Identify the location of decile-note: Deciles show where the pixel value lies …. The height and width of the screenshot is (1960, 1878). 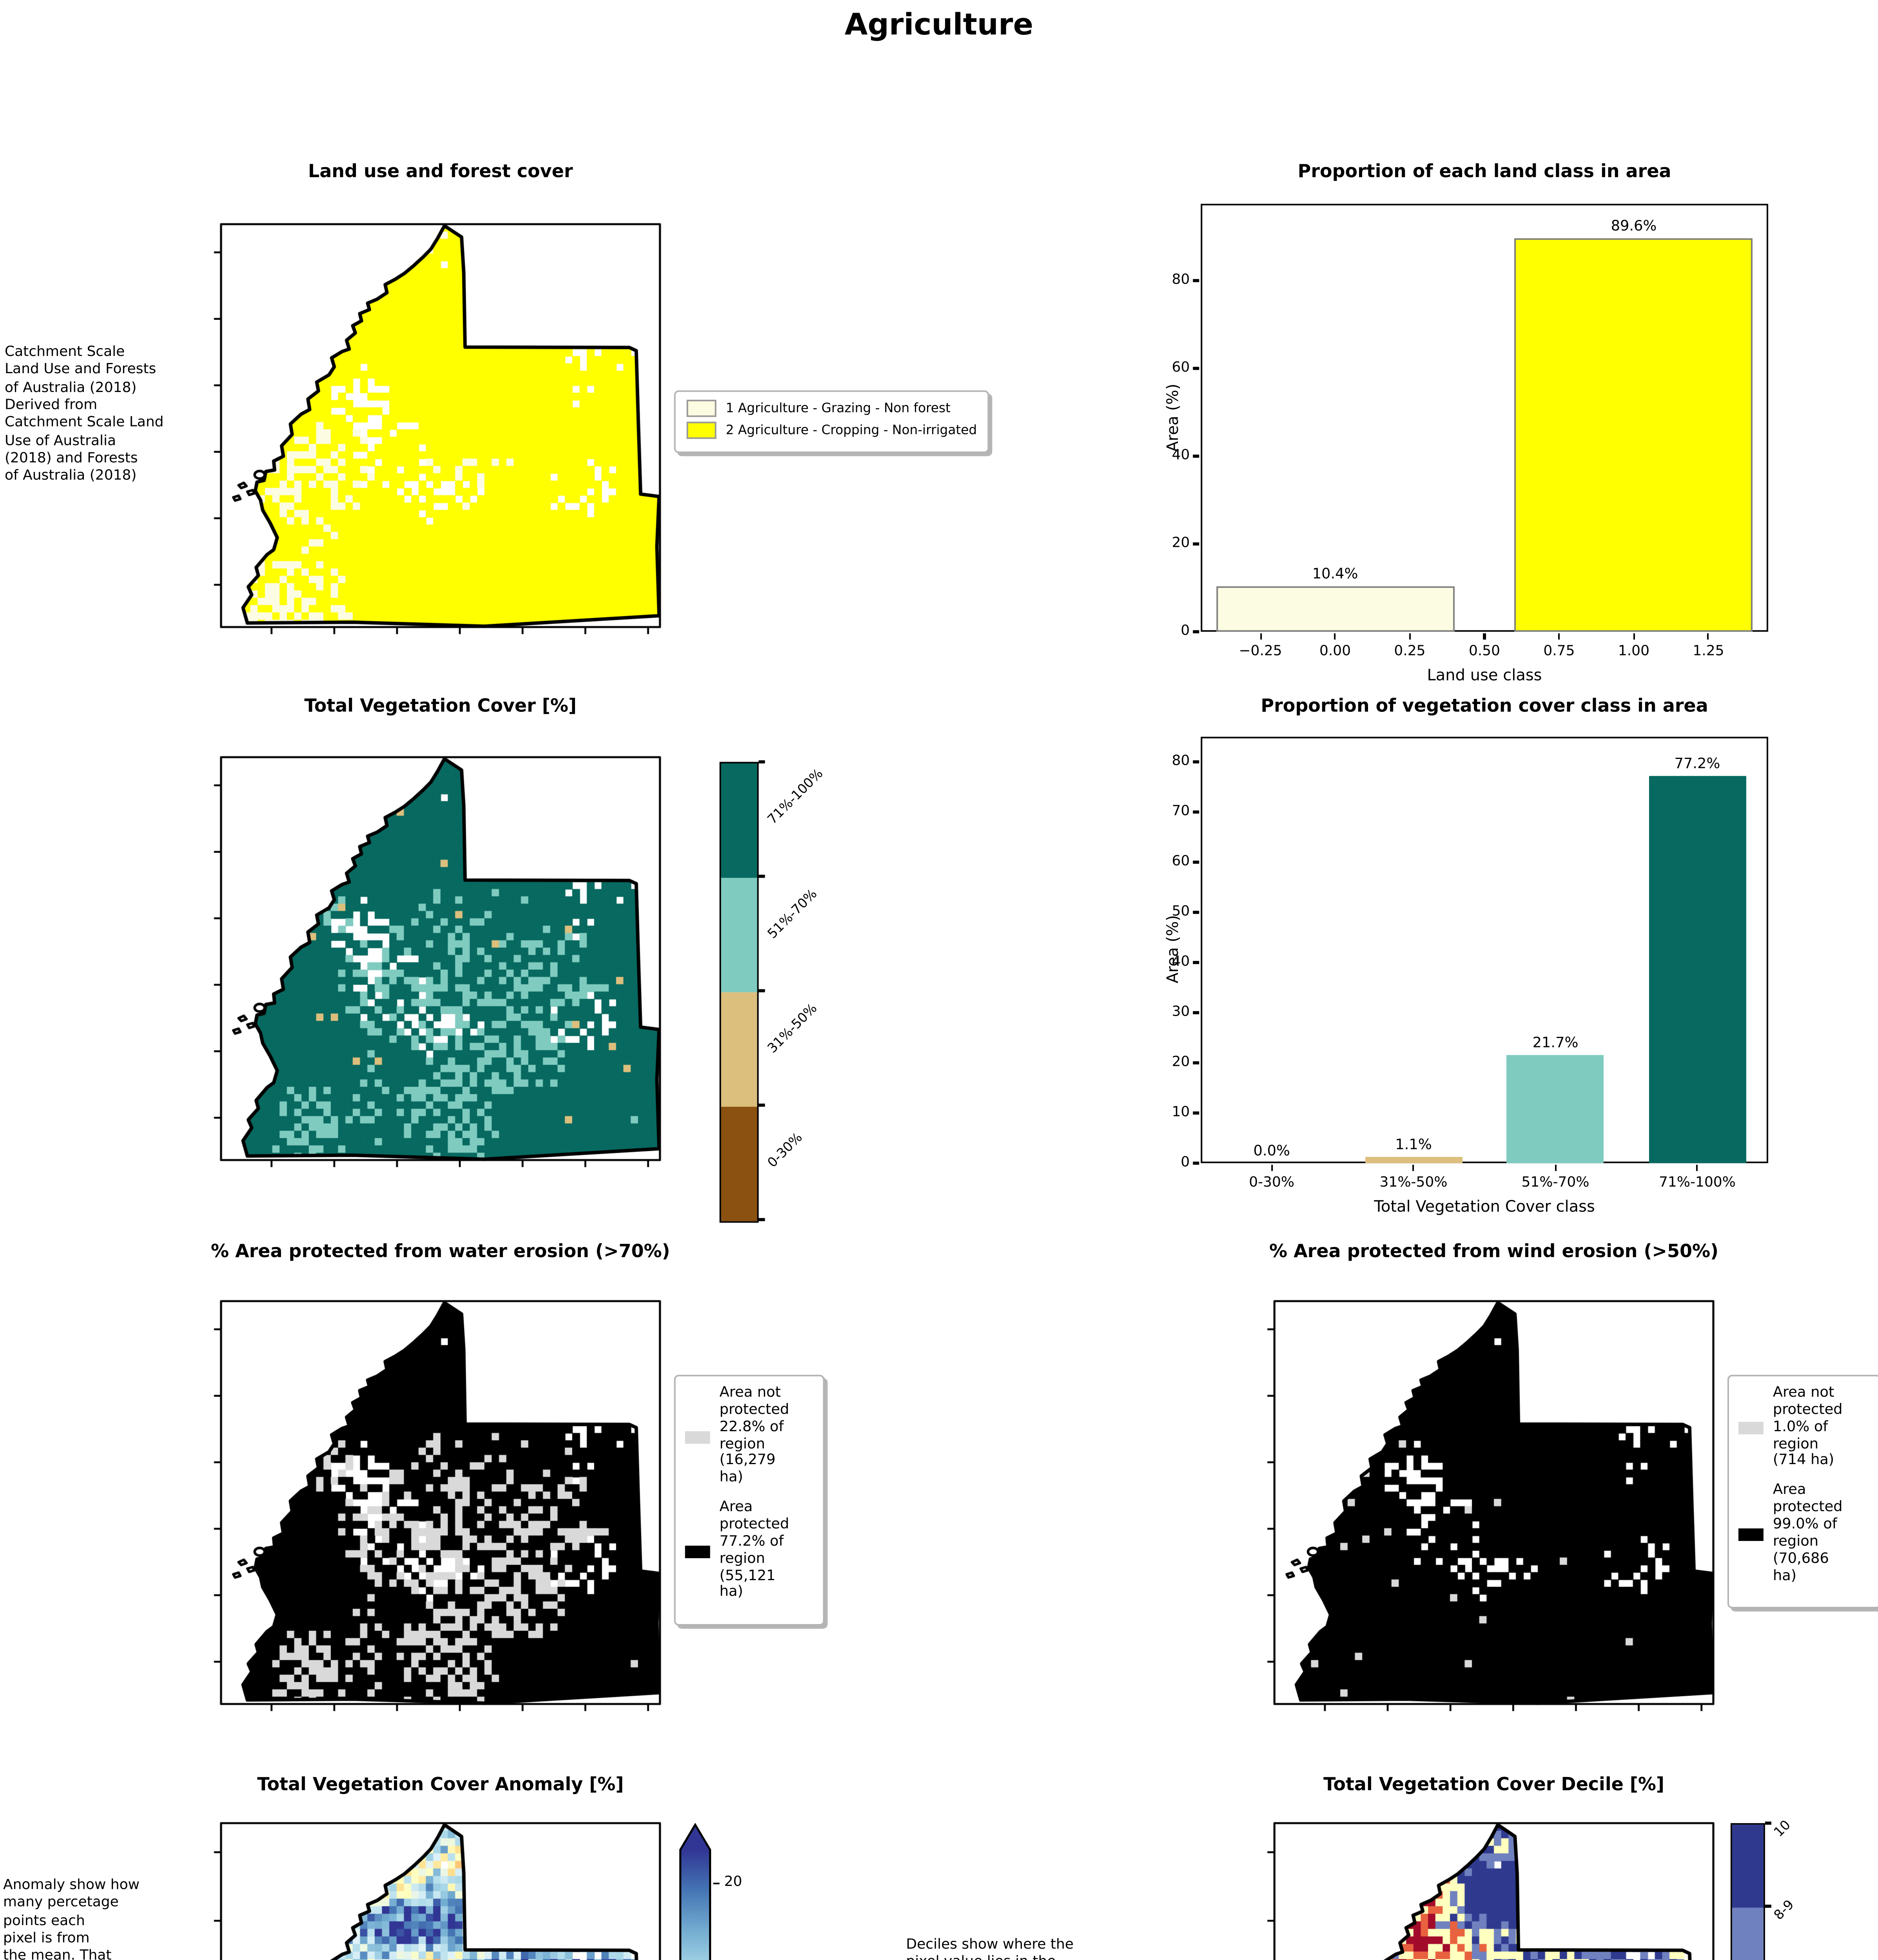
(990, 1948).